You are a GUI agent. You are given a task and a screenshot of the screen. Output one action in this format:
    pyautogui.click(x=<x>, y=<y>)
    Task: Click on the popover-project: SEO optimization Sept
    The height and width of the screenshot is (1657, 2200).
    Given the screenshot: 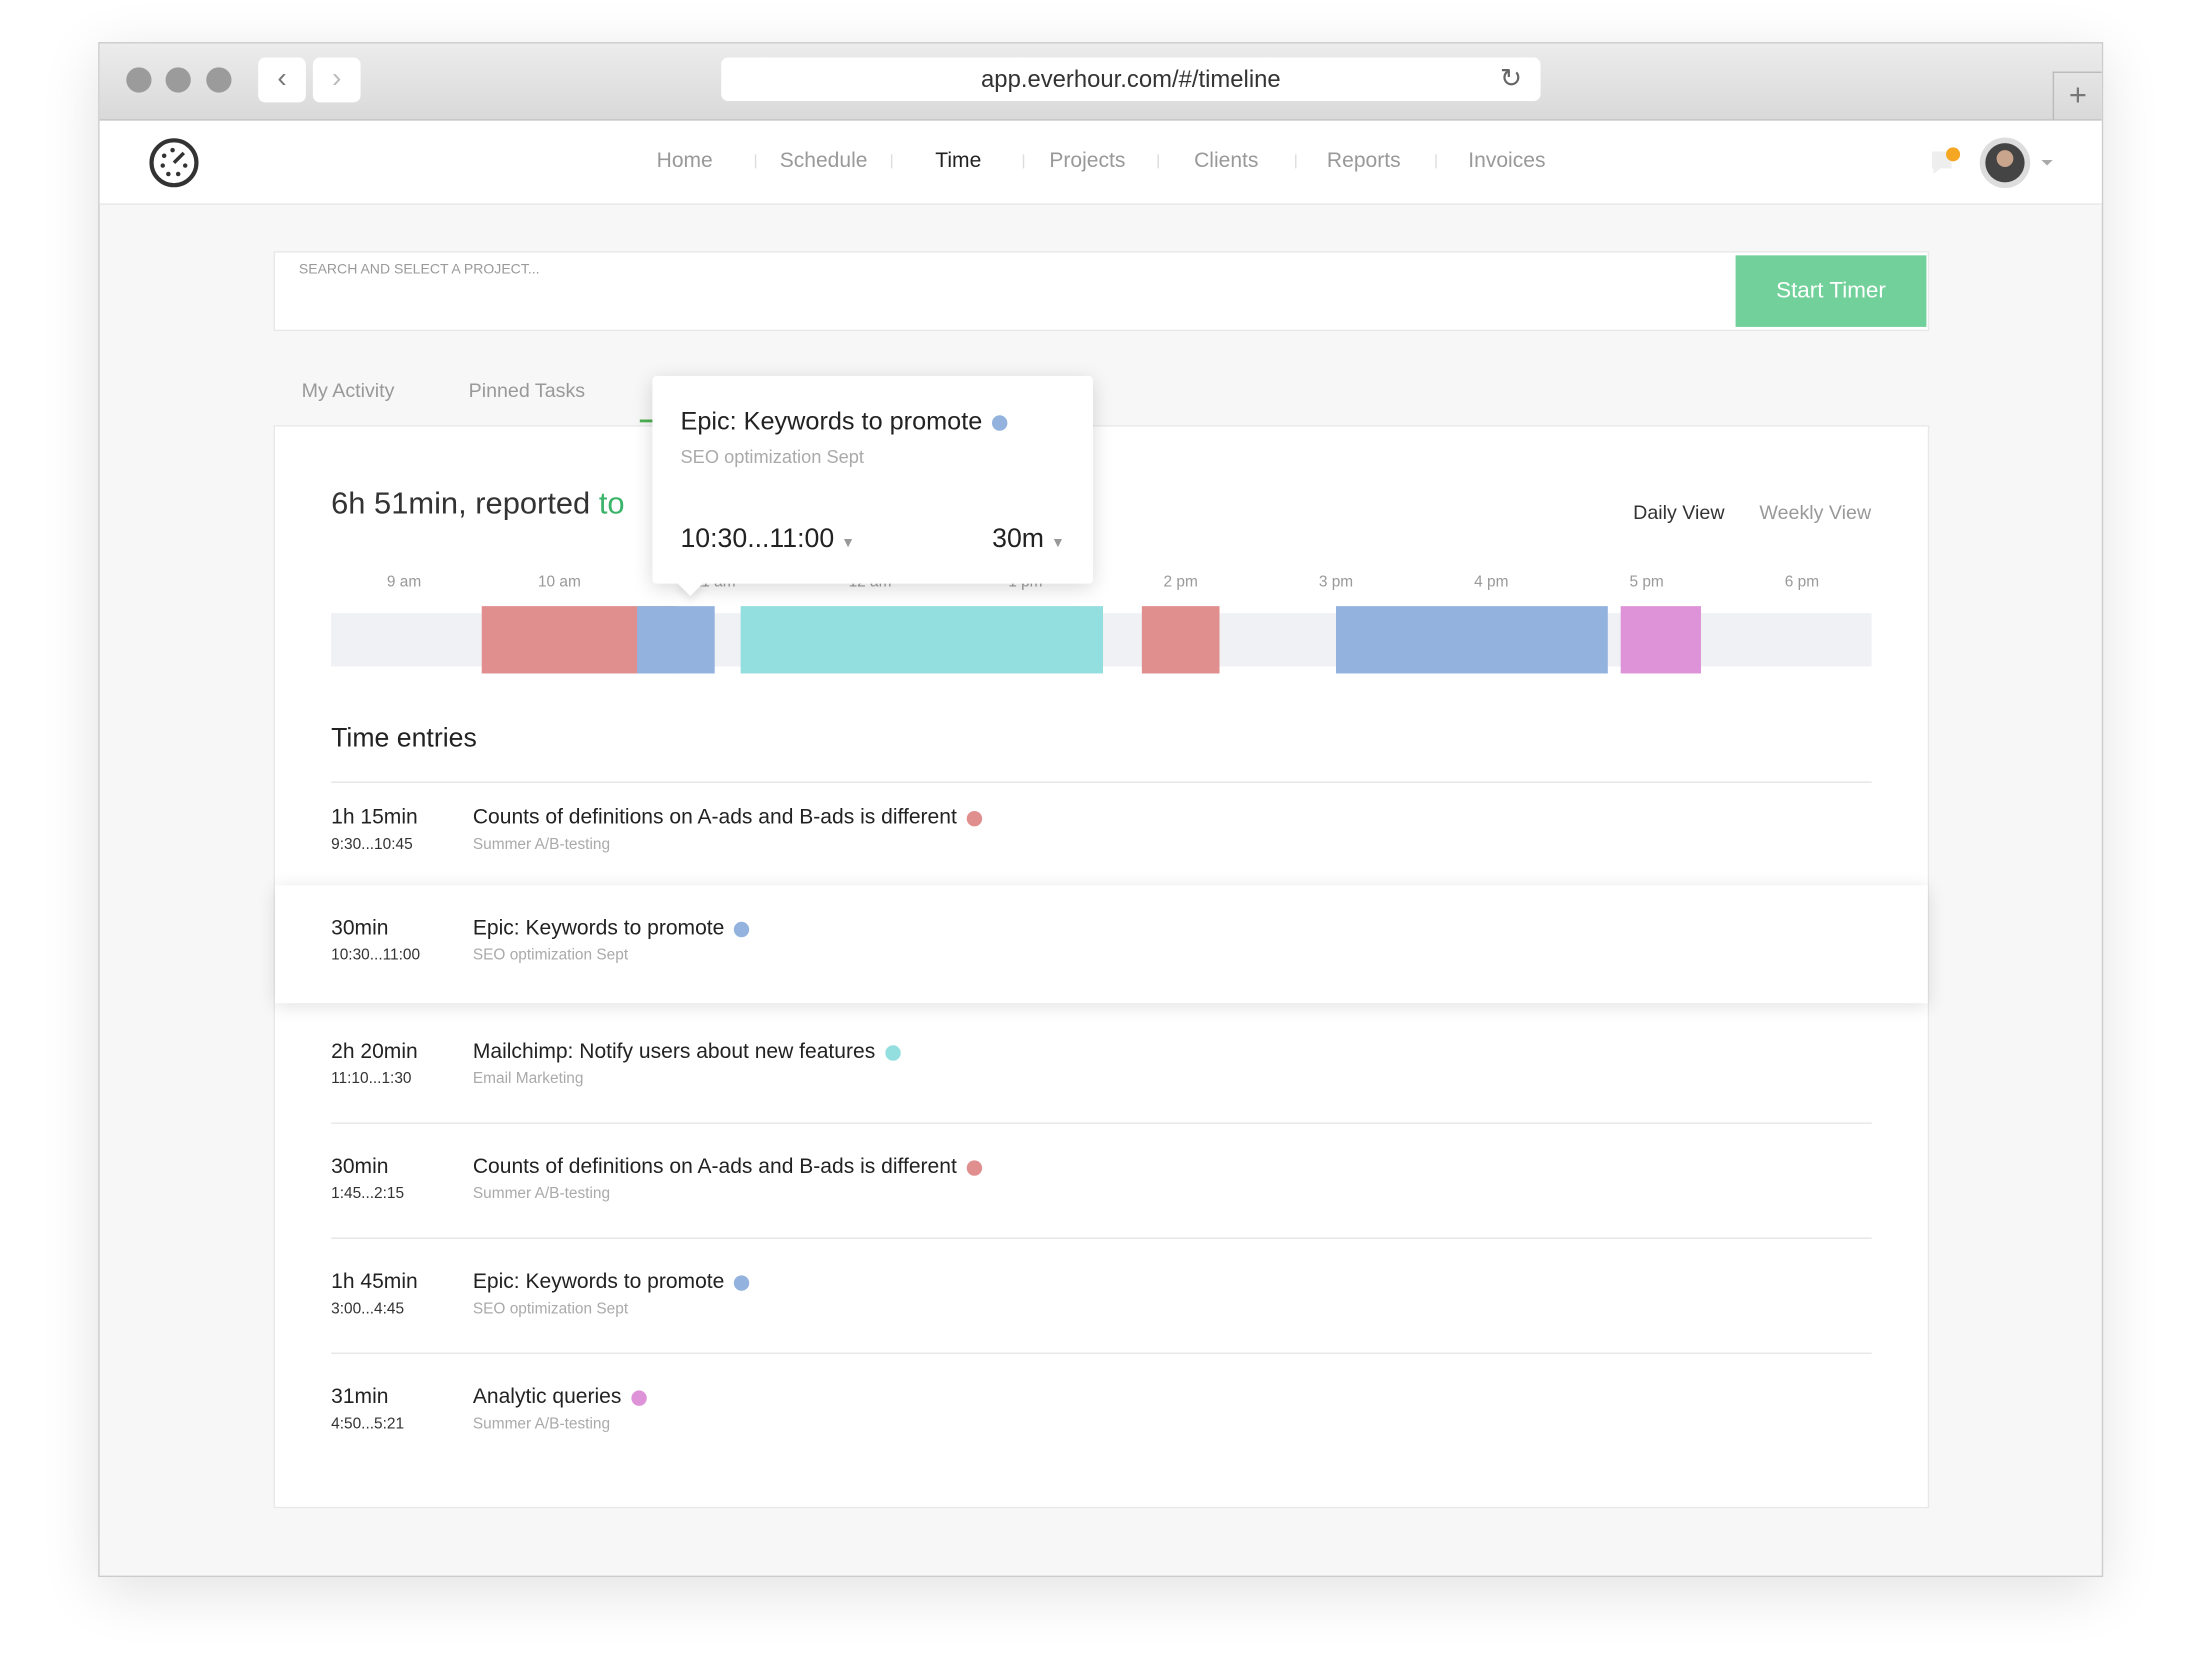 What is the action you would take?
    pyautogui.click(x=772, y=457)
    